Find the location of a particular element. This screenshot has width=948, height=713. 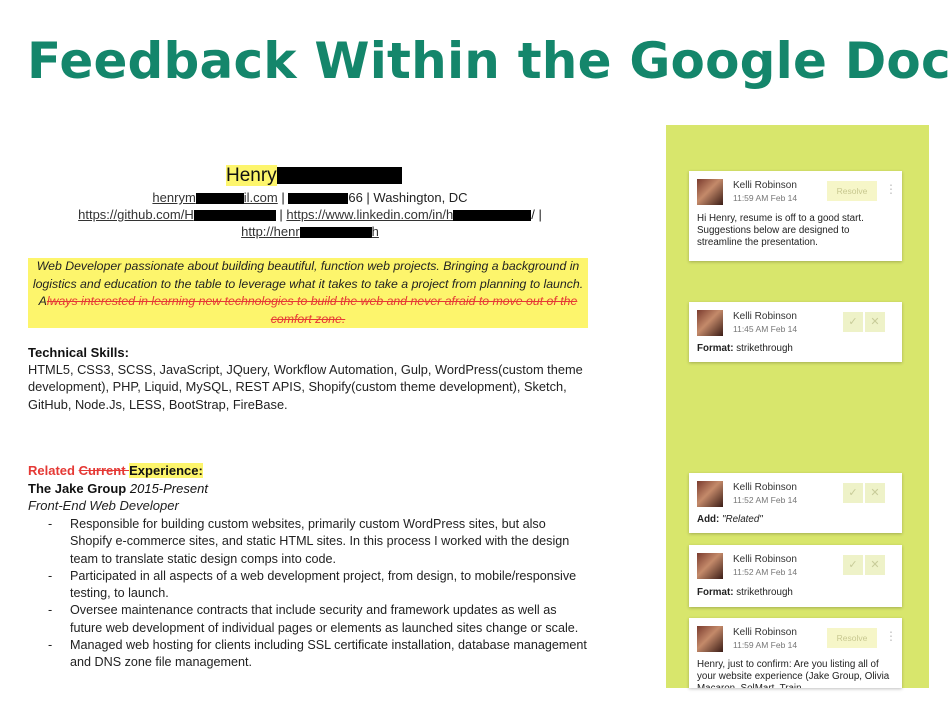

job-title: Front-End Web Developer is located at coordinates (103, 505).